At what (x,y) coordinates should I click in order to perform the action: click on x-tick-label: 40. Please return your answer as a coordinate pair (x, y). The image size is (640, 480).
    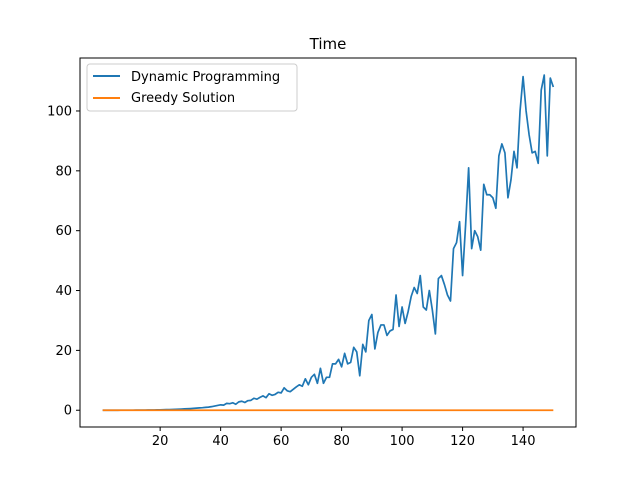
    Looking at the image, I should click on (220, 441).